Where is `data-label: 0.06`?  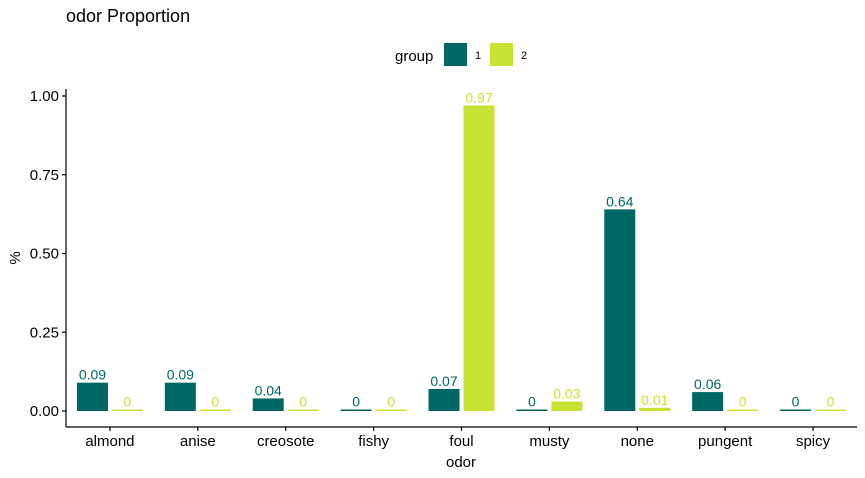
data-label: 0.06 is located at coordinates (707, 384).